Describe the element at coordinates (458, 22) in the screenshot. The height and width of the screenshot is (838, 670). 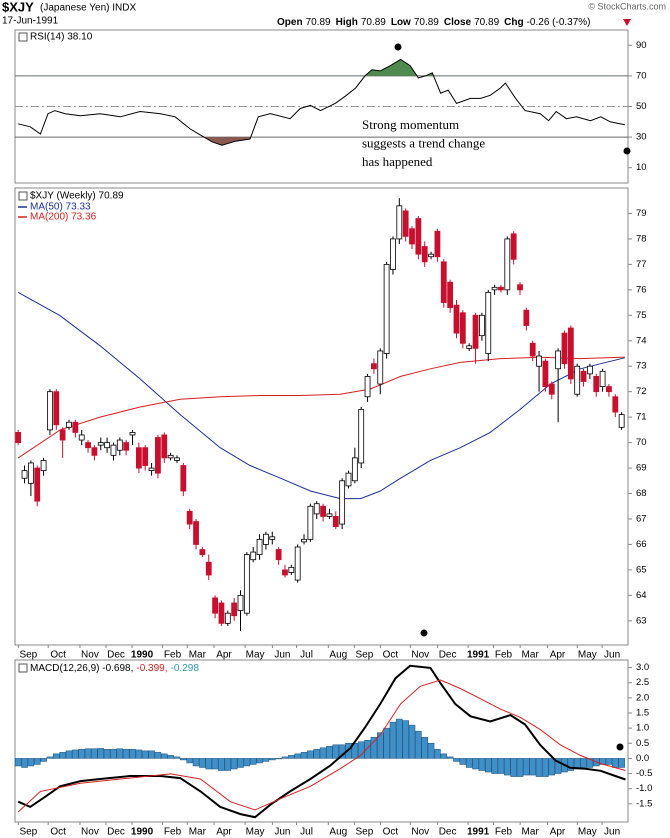
I see `quote-label: Close` at that location.